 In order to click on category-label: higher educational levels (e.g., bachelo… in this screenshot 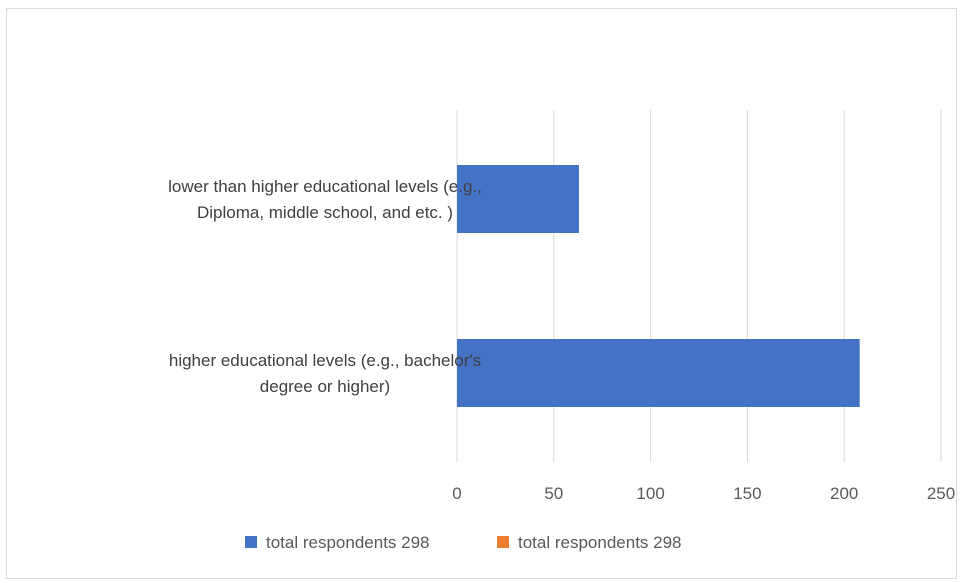, I will do `click(325, 360)`.